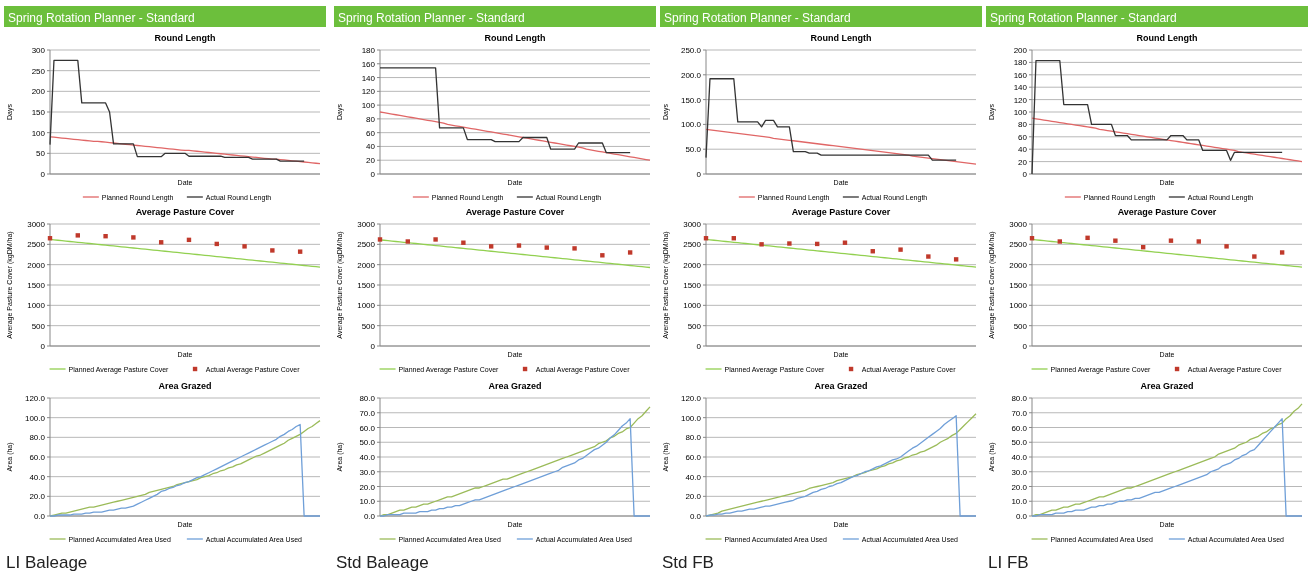 The image size is (1312, 574). What do you see at coordinates (41, 154) in the screenshot?
I see `y-tick-label: 50` at bounding box center [41, 154].